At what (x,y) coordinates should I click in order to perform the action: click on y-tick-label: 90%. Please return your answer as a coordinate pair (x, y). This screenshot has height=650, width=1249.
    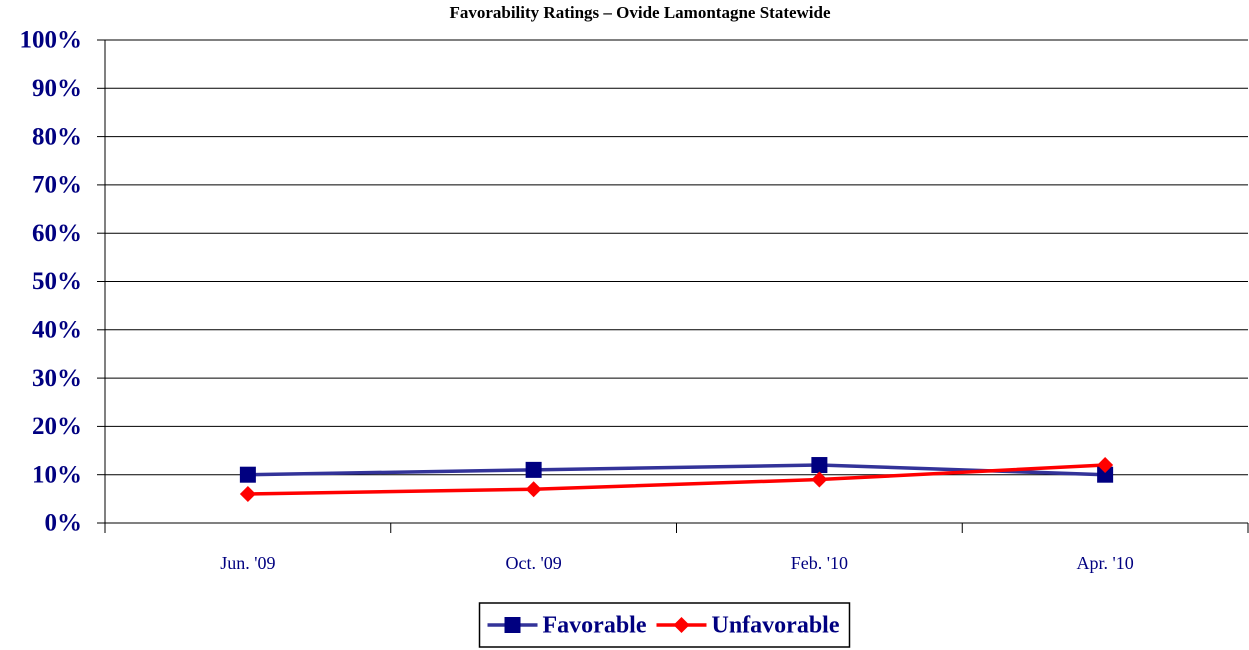
    Looking at the image, I should click on (57, 88).